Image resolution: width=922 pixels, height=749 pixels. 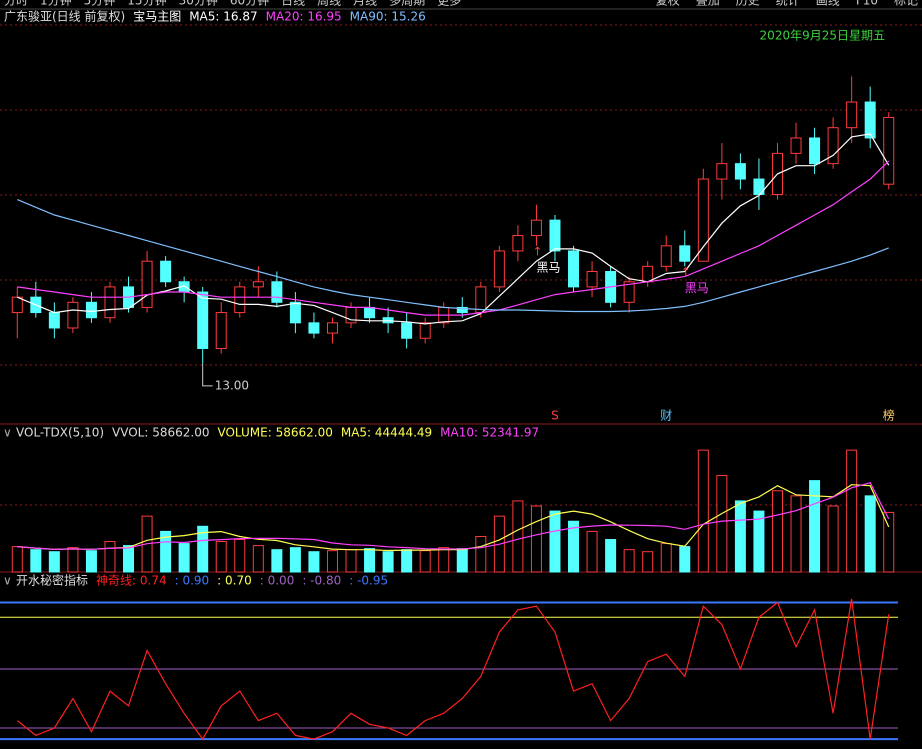 I want to click on menu-button: F10, so click(x=867, y=4).